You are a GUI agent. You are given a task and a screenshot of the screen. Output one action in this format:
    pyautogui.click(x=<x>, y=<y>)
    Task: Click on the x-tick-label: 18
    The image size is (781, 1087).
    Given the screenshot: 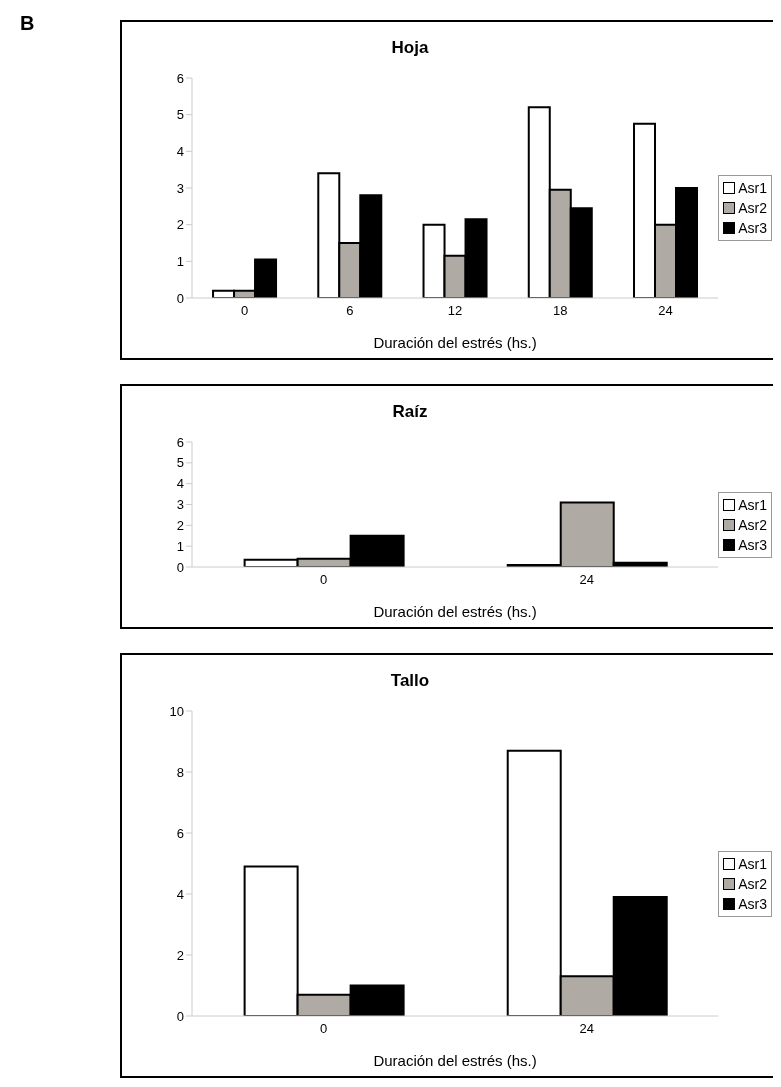 What is the action you would take?
    pyautogui.click(x=560, y=311)
    